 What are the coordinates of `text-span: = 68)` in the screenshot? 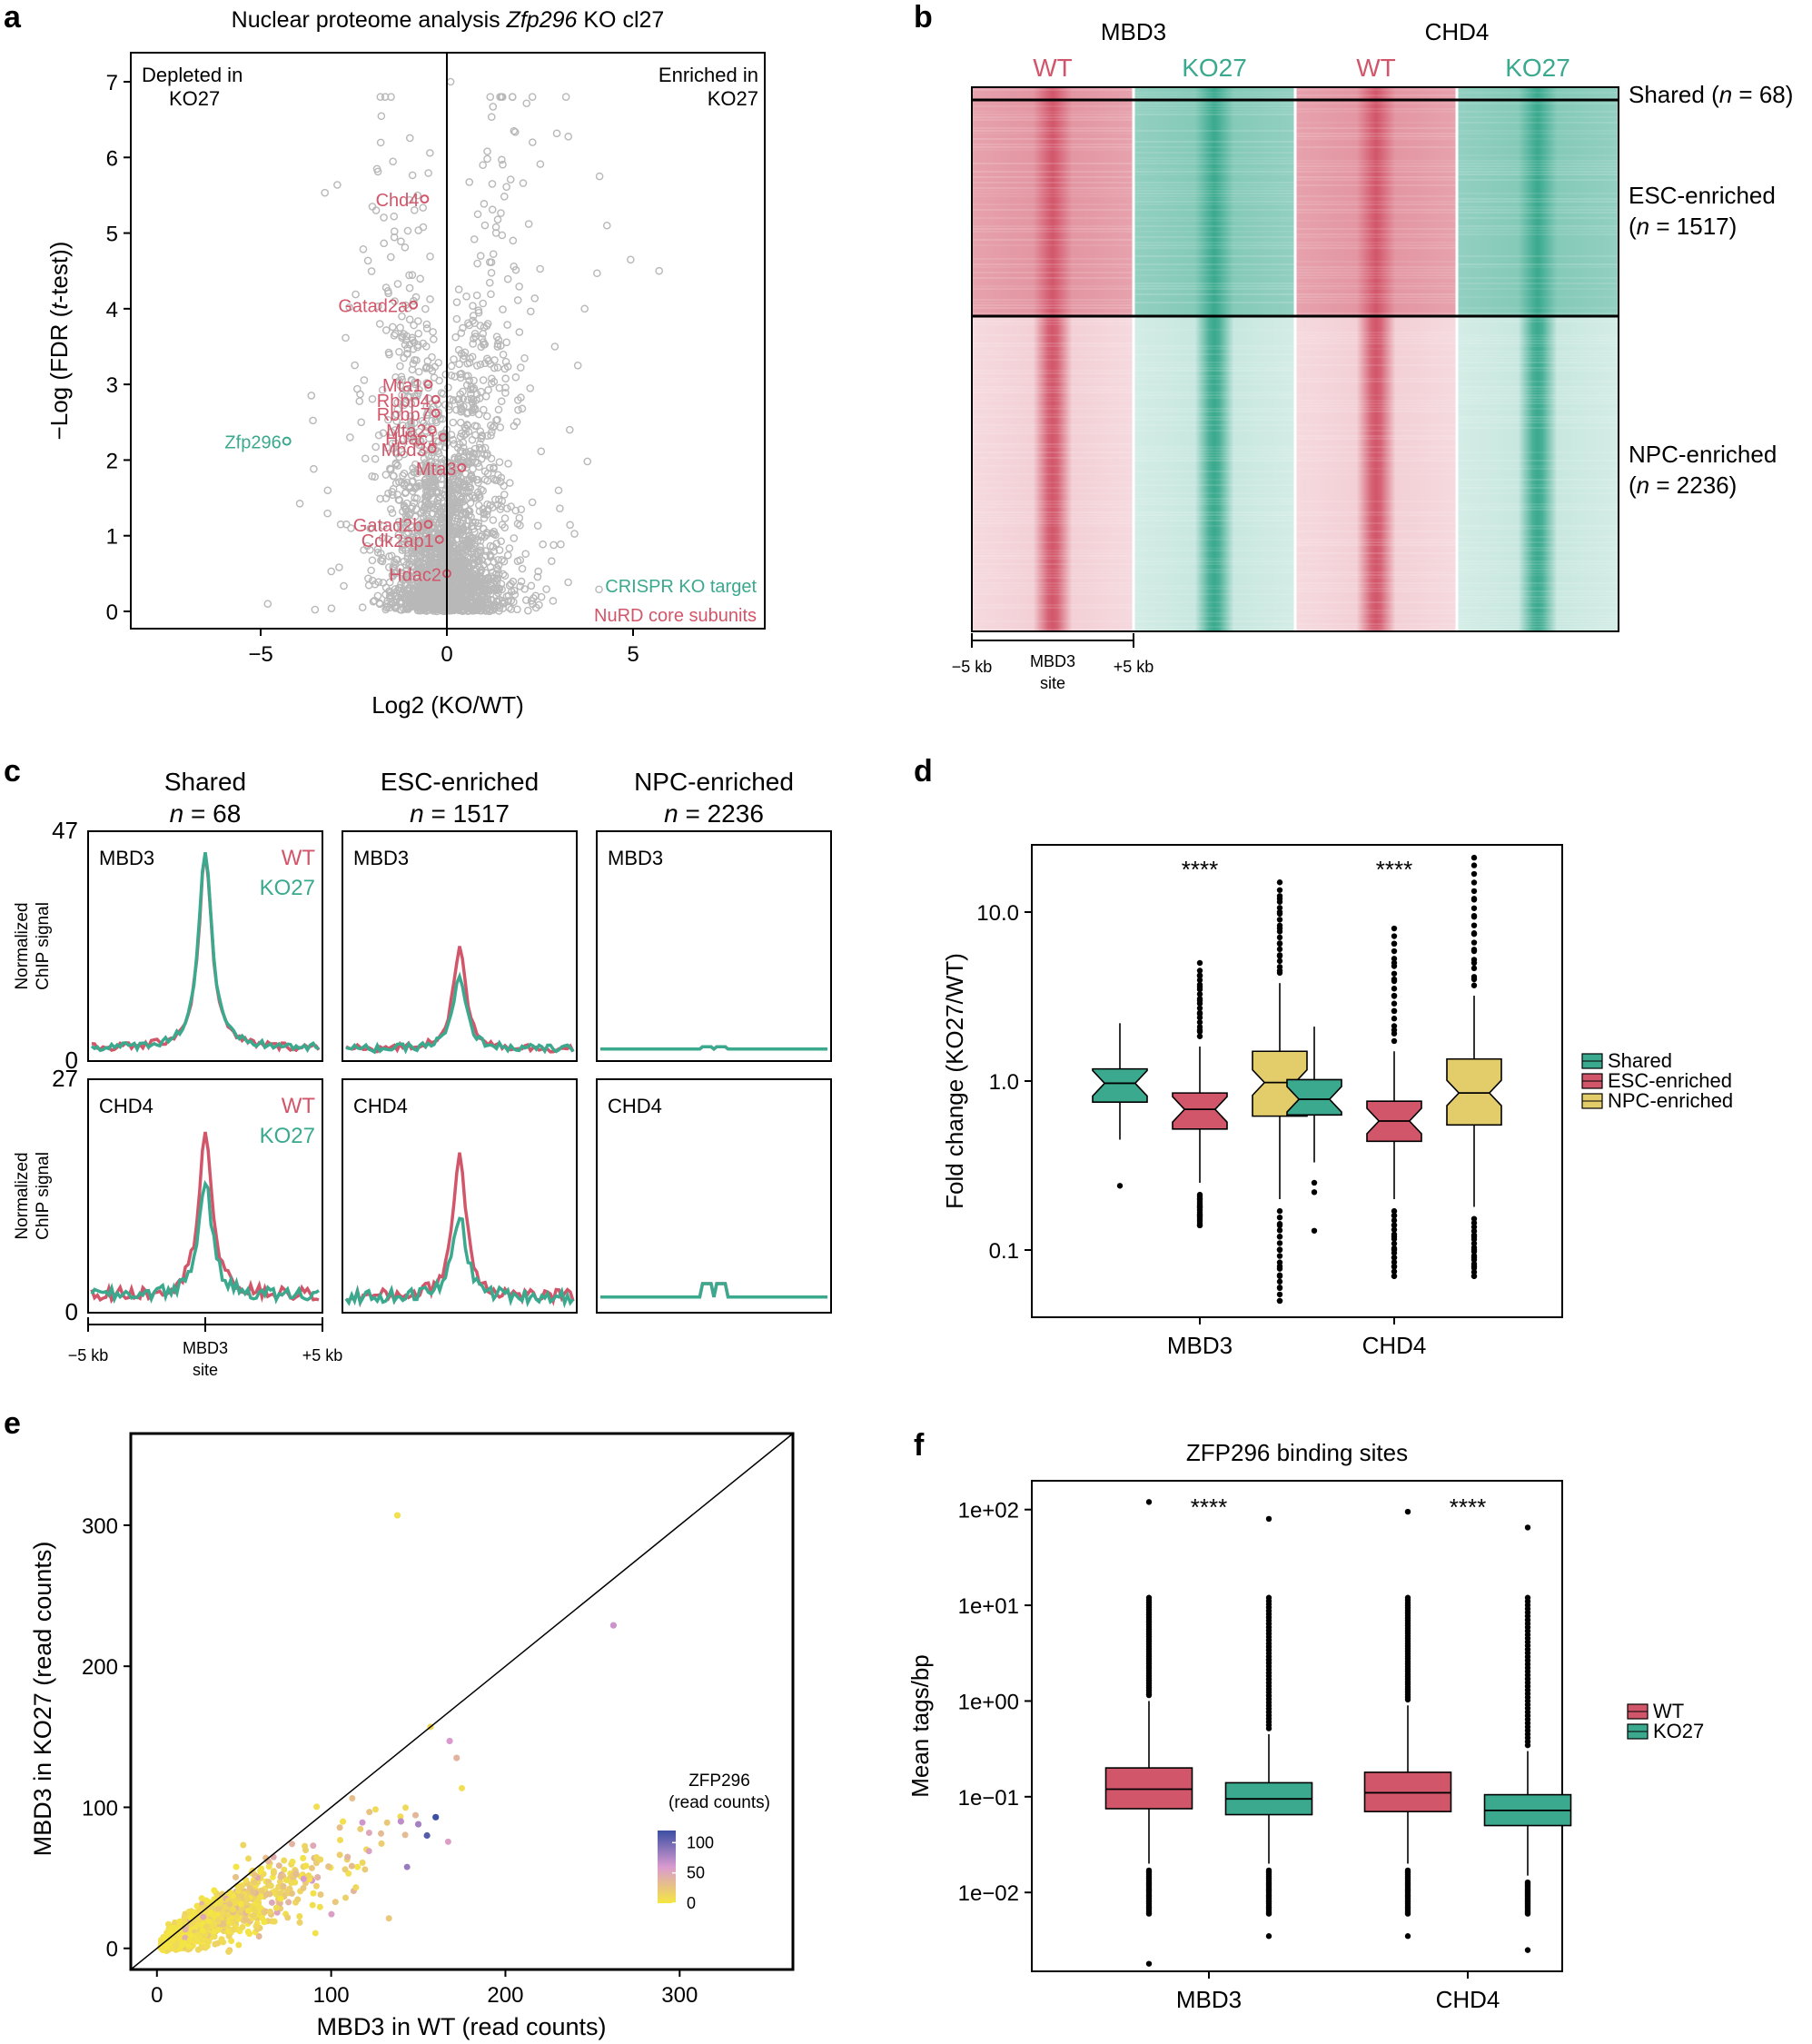 It's located at (1763, 95).